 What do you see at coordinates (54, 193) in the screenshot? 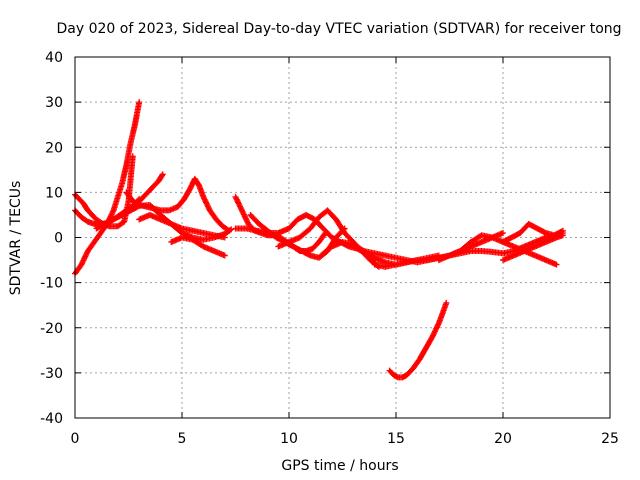
I see `y-tick-label: 10` at bounding box center [54, 193].